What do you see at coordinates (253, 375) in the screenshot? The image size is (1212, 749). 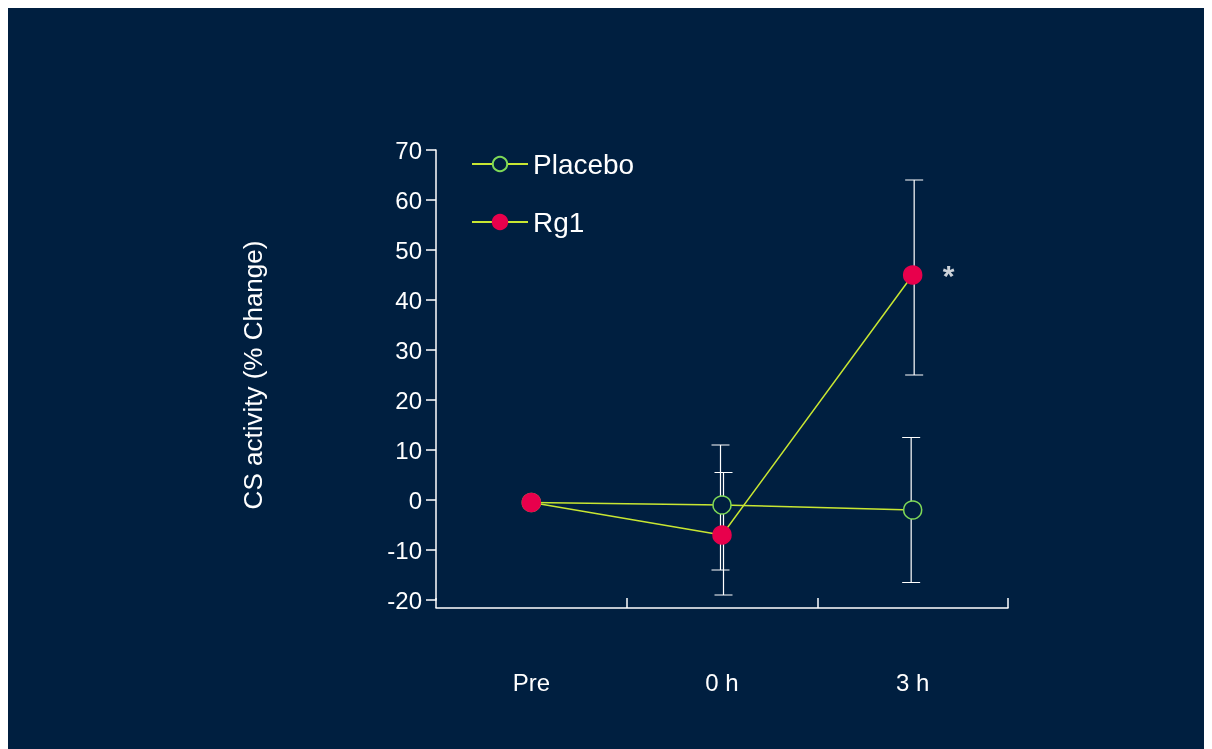 I see `y-axis-title: CS activity (% Change)` at bounding box center [253, 375].